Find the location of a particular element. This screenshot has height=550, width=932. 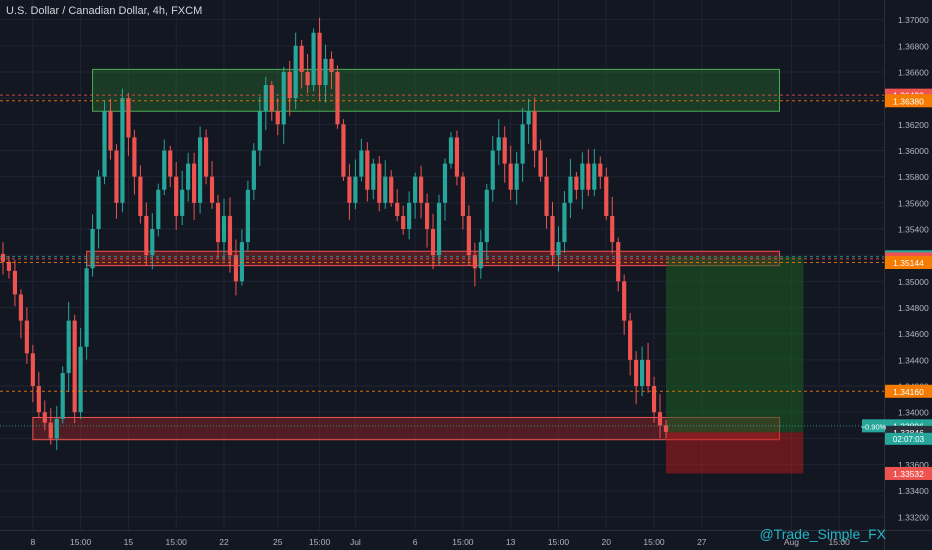

y-tick-label: 1.36600 is located at coordinates (913, 72).